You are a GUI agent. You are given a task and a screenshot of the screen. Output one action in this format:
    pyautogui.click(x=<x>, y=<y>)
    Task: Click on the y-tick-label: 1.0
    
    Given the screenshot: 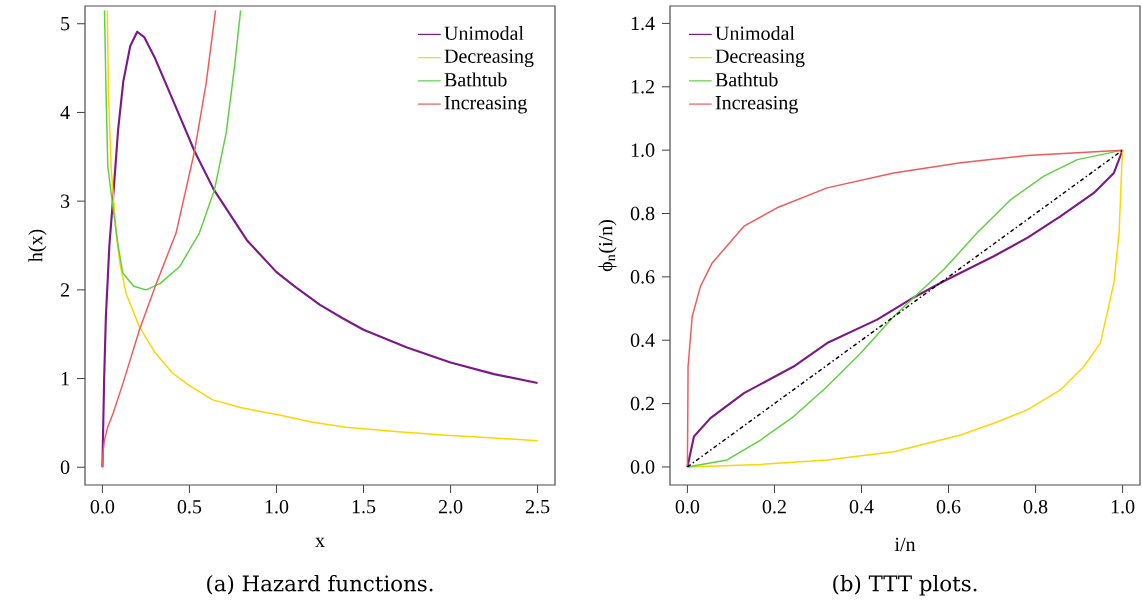 What is the action you would take?
    pyautogui.click(x=643, y=150)
    